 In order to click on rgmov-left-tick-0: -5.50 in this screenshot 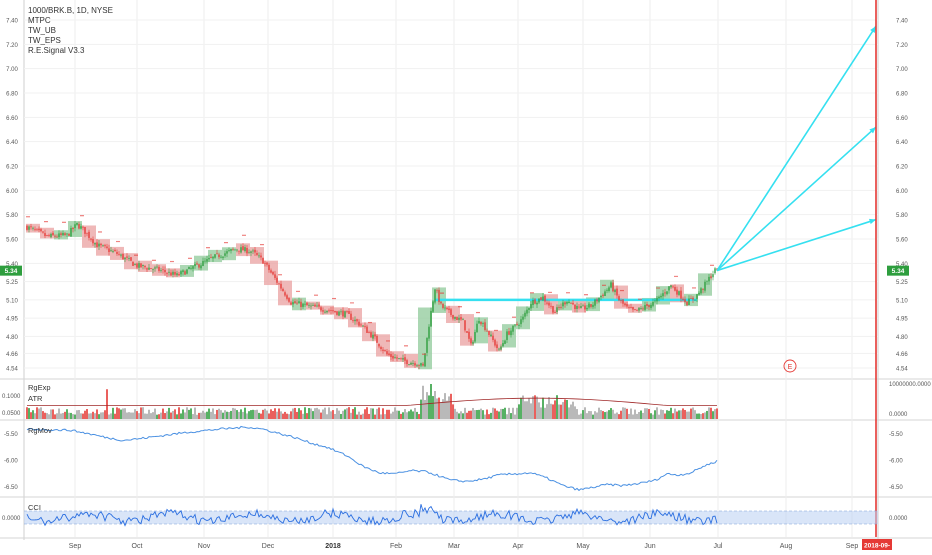, I will do `click(11, 435)`.